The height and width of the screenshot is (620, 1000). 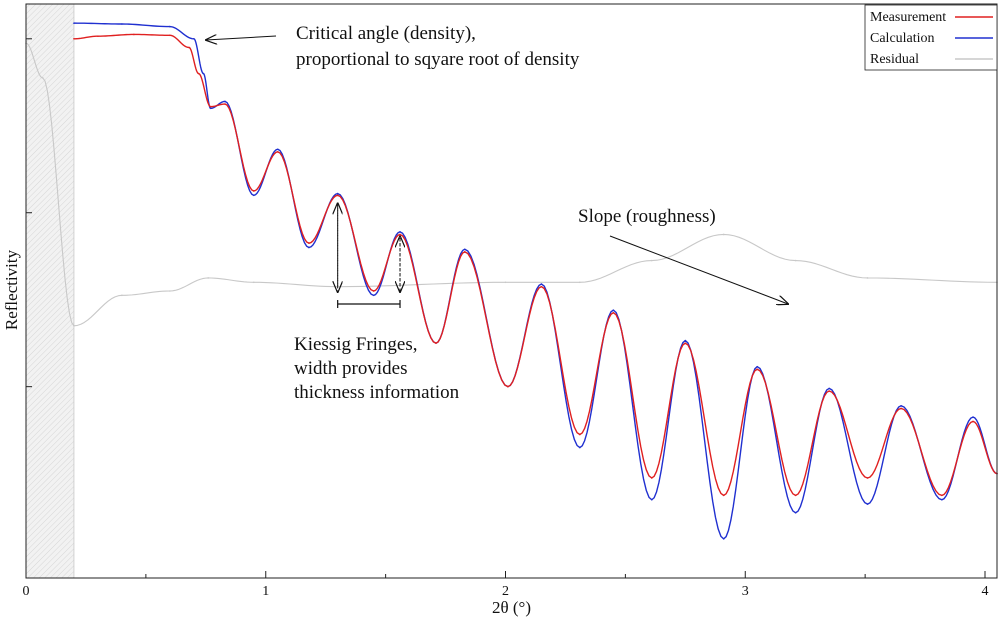 What do you see at coordinates (26, 591) in the screenshot?
I see `x-tick-label: 0` at bounding box center [26, 591].